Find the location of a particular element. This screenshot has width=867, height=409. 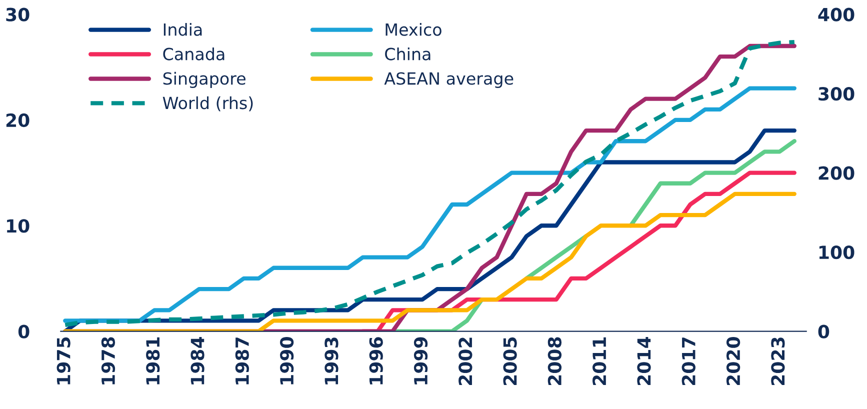

legend-label: Singapore is located at coordinates (204, 80).